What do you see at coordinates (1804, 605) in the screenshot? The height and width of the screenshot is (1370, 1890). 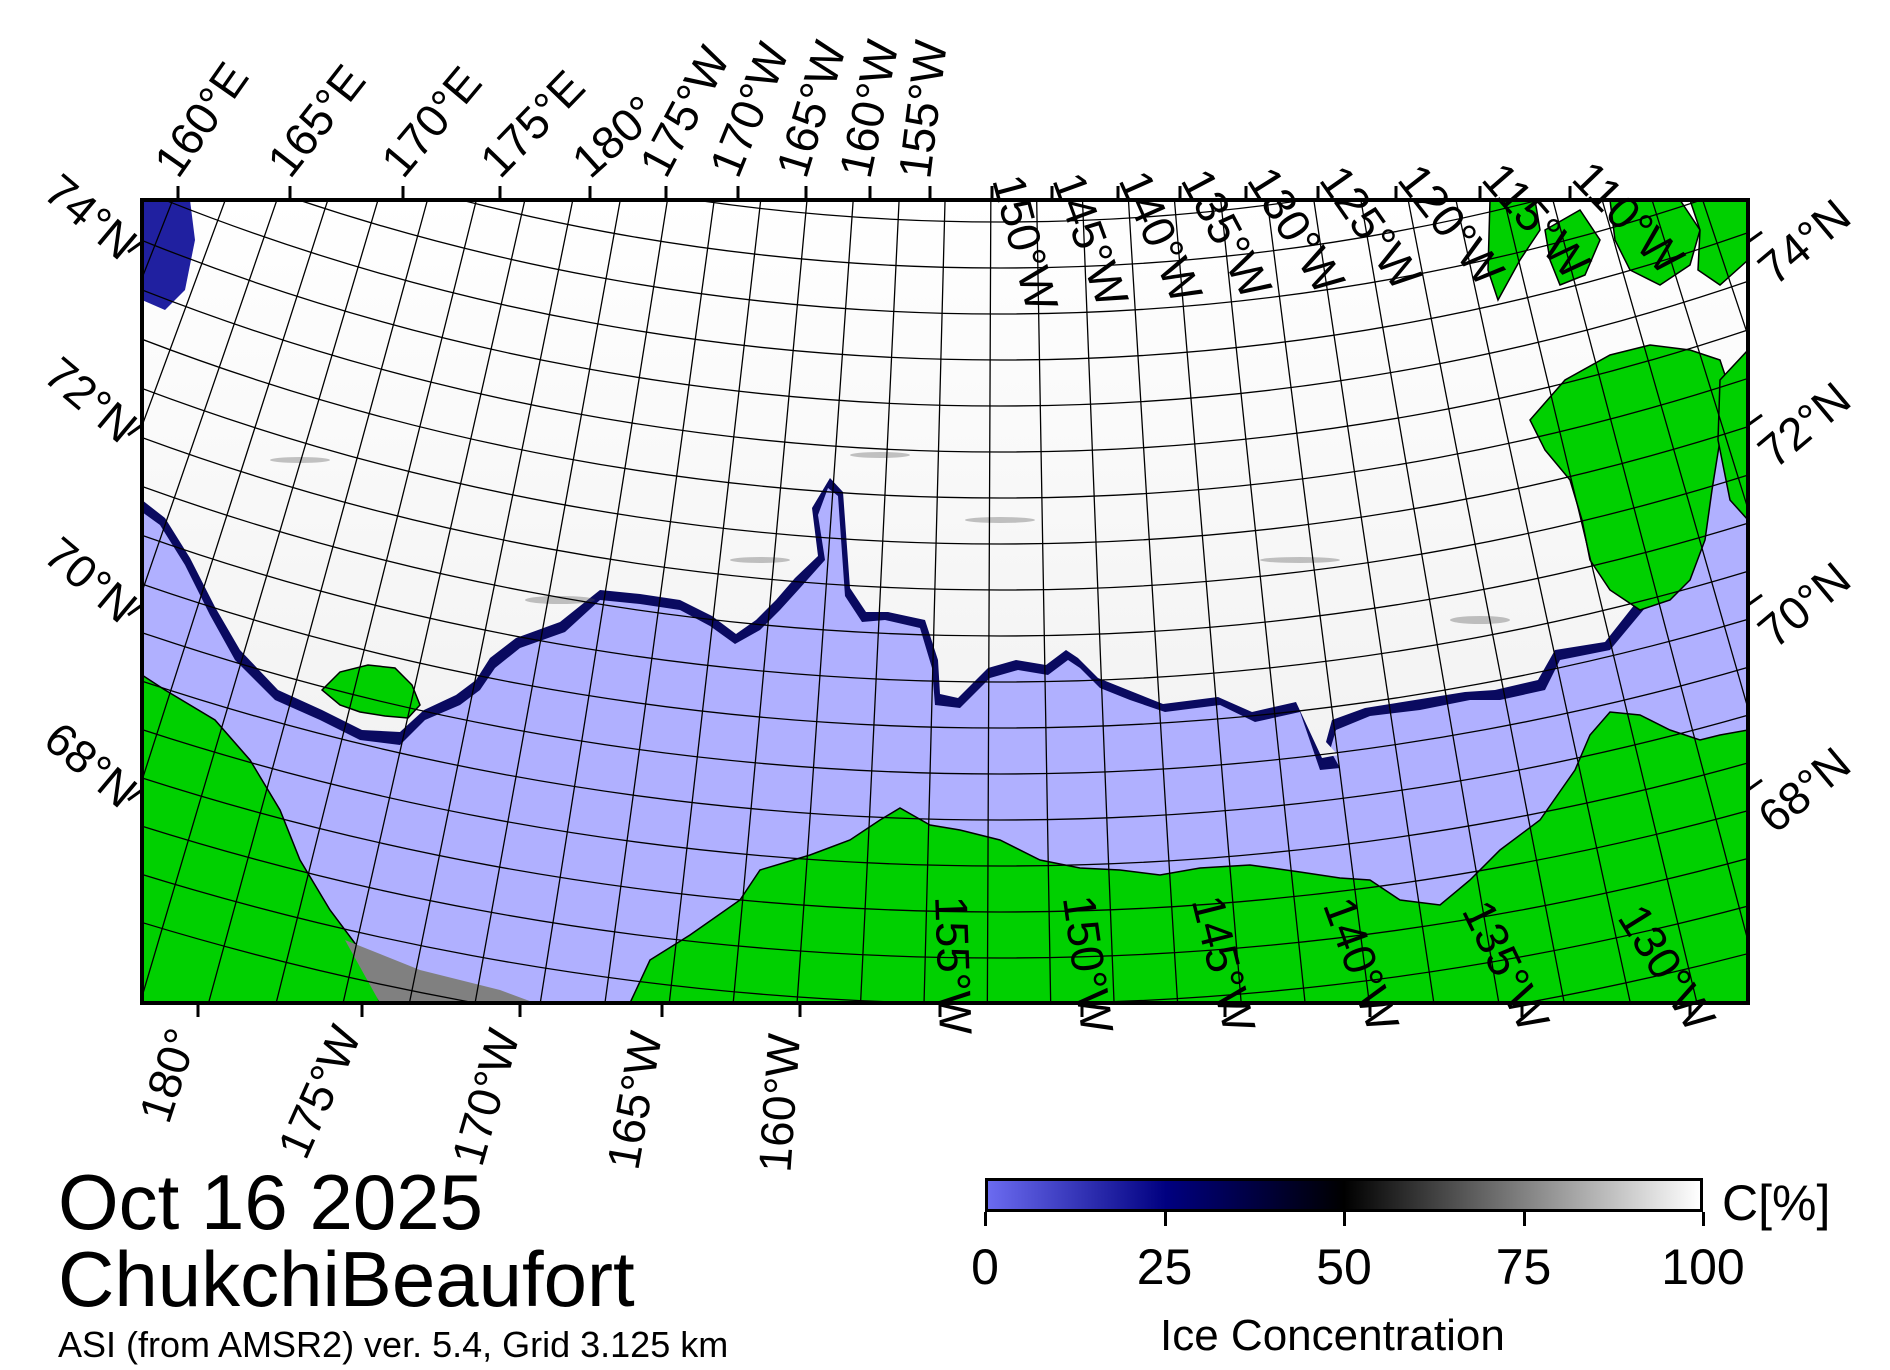 I see `right-latitude-label: 70°N` at bounding box center [1804, 605].